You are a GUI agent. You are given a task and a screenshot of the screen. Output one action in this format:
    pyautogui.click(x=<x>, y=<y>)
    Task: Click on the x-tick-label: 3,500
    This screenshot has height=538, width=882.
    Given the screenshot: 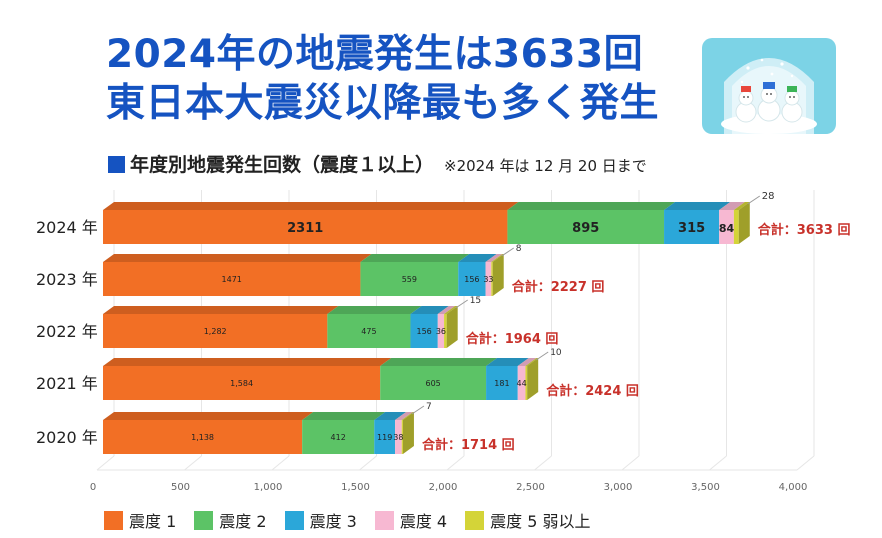 What is the action you would take?
    pyautogui.click(x=705, y=487)
    